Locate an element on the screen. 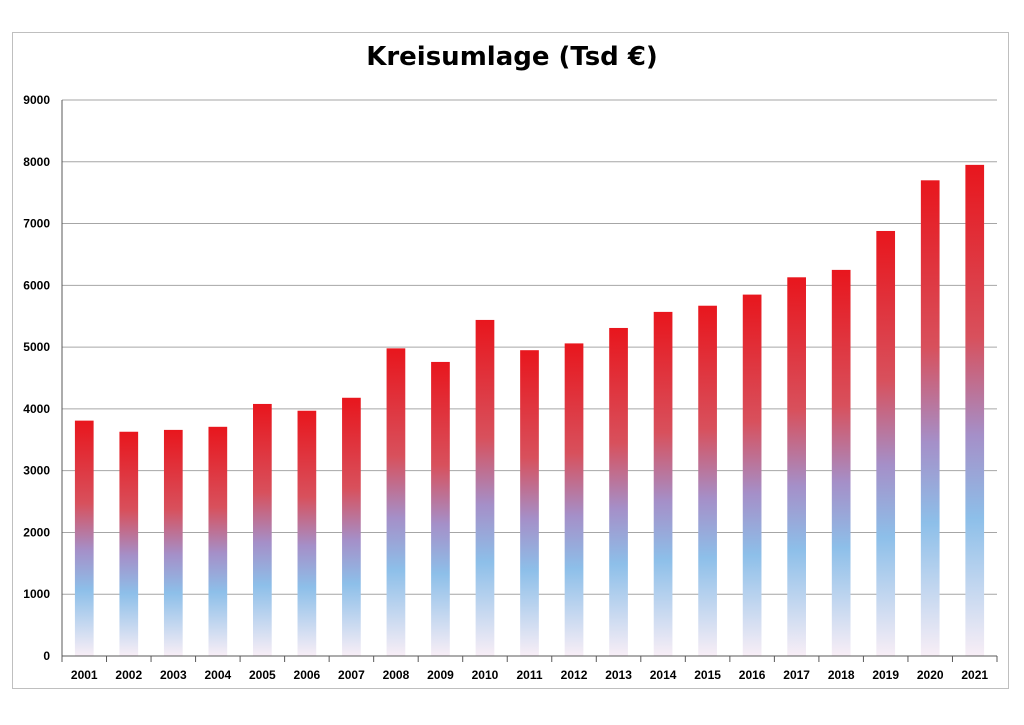  bar-2021 is located at coordinates (975, 410).